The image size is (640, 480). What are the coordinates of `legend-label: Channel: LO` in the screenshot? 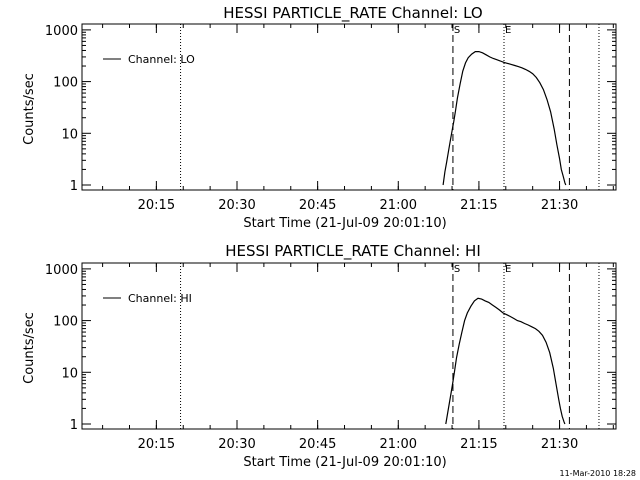 It's located at (161, 59).